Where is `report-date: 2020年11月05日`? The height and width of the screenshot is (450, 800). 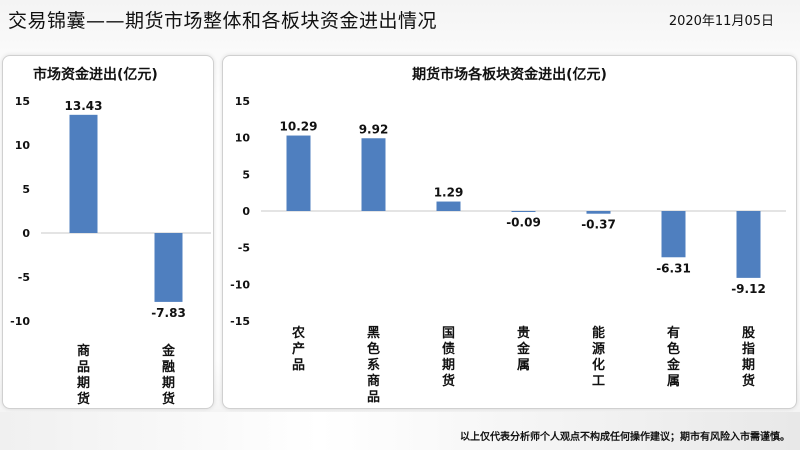
report-date: 2020年11月05日 is located at coordinates (721, 21).